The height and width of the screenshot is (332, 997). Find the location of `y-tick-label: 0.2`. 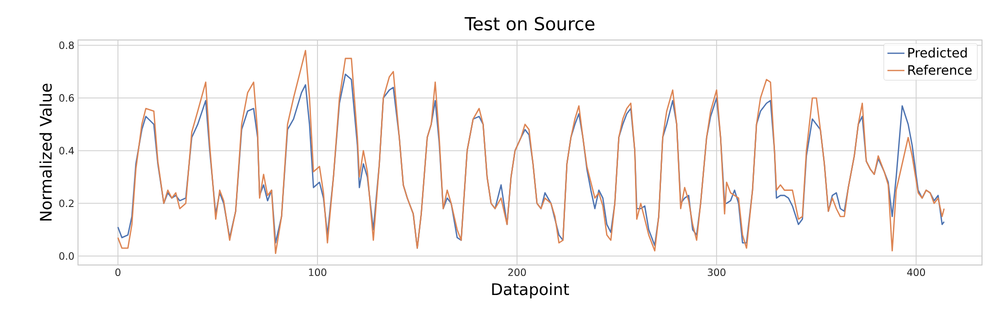

y-tick-label: 0.2 is located at coordinates (66, 204).